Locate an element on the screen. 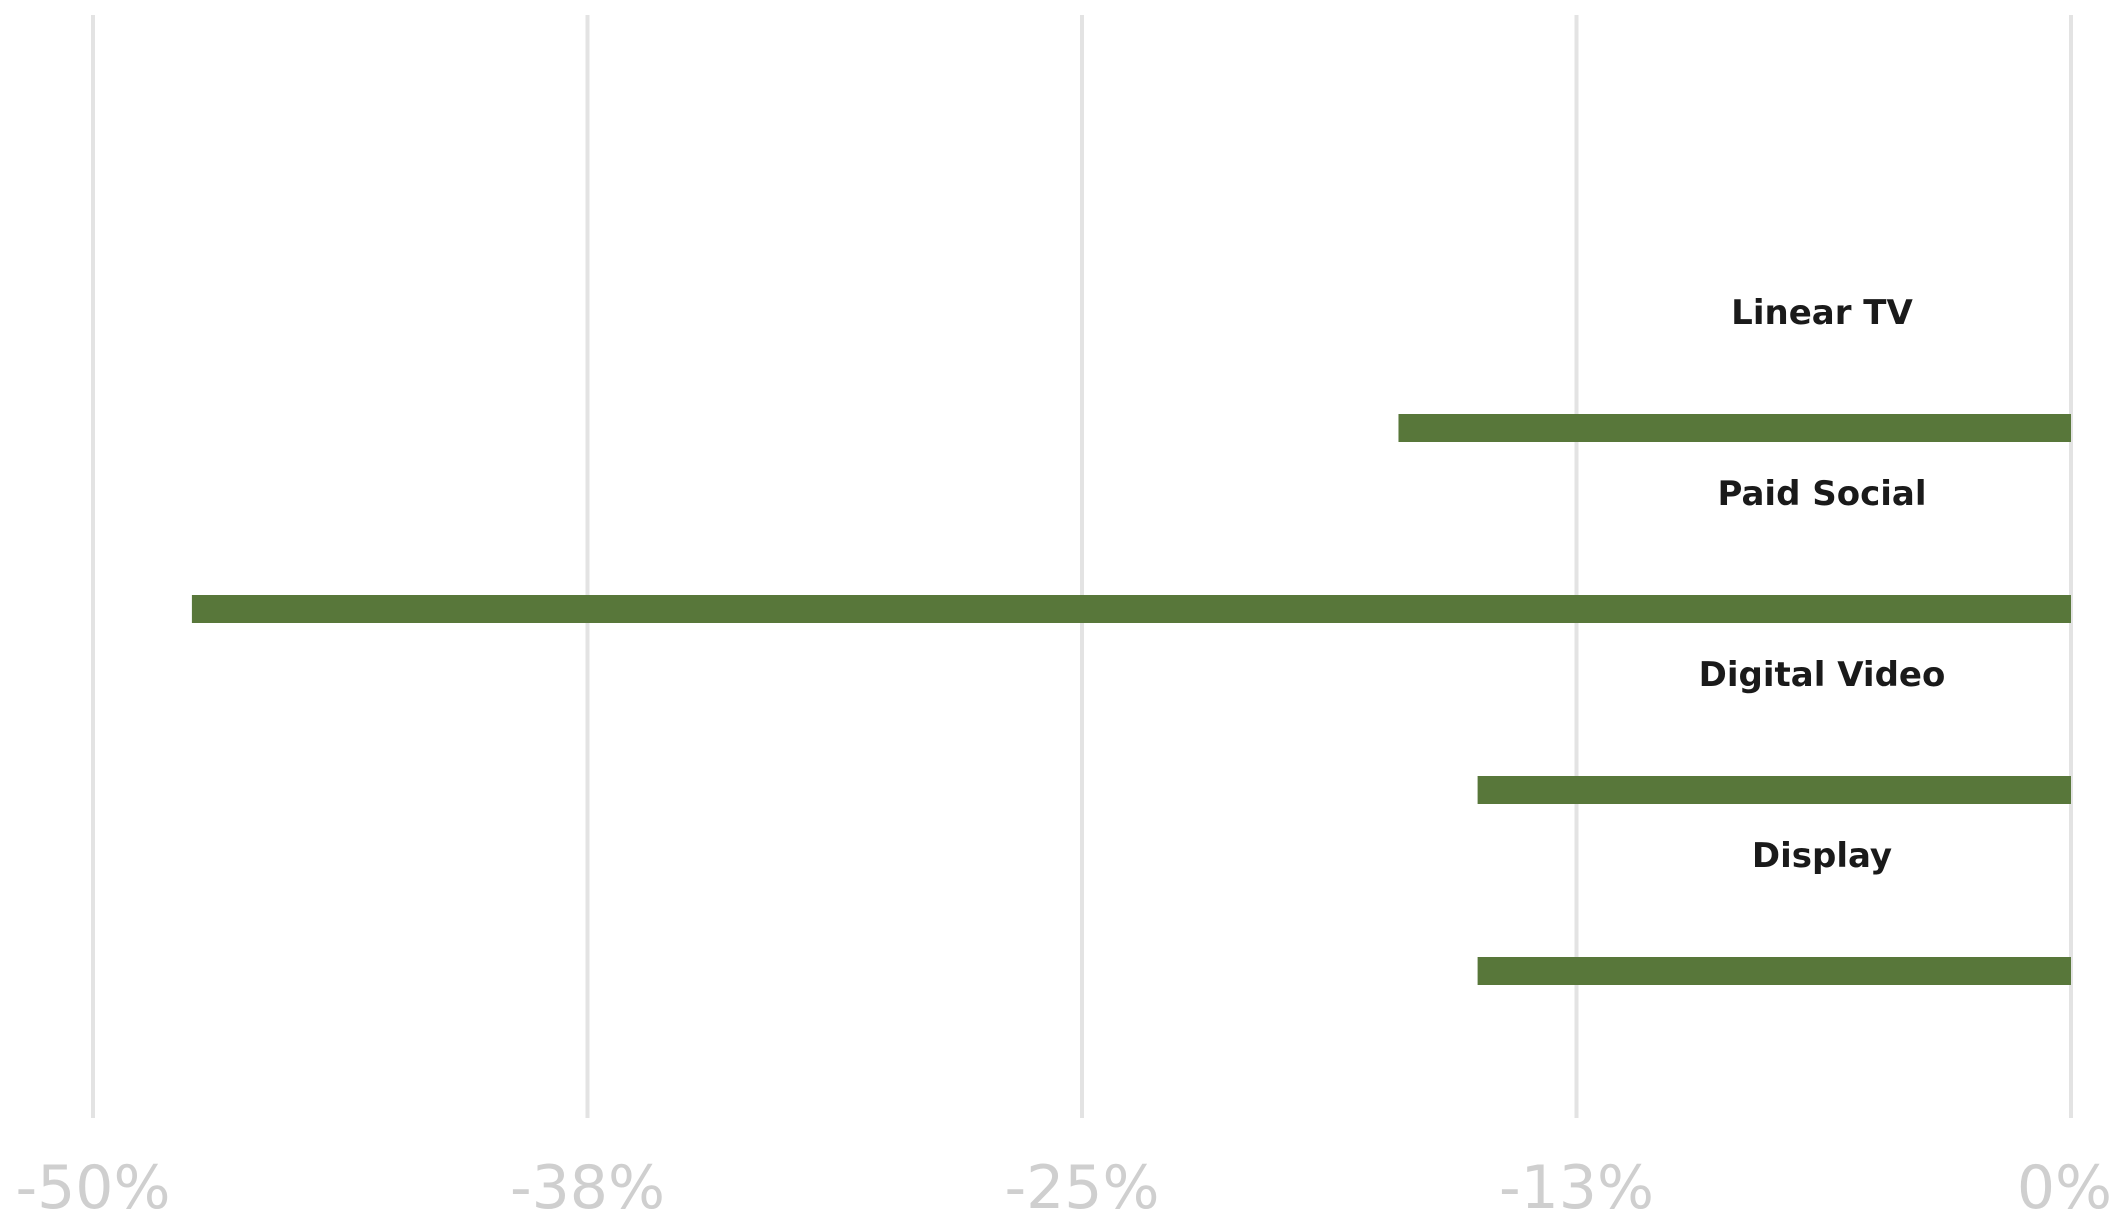 The image size is (2115, 1224). category-label: Digital Video is located at coordinates (1822, 675).